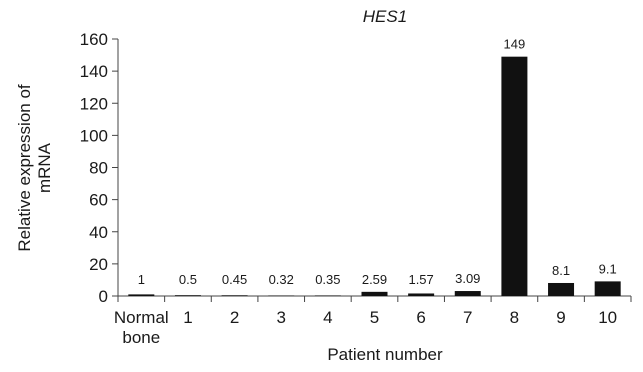 Image resolution: width=643 pixels, height=372 pixels. I want to click on data-label: 149, so click(515, 44).